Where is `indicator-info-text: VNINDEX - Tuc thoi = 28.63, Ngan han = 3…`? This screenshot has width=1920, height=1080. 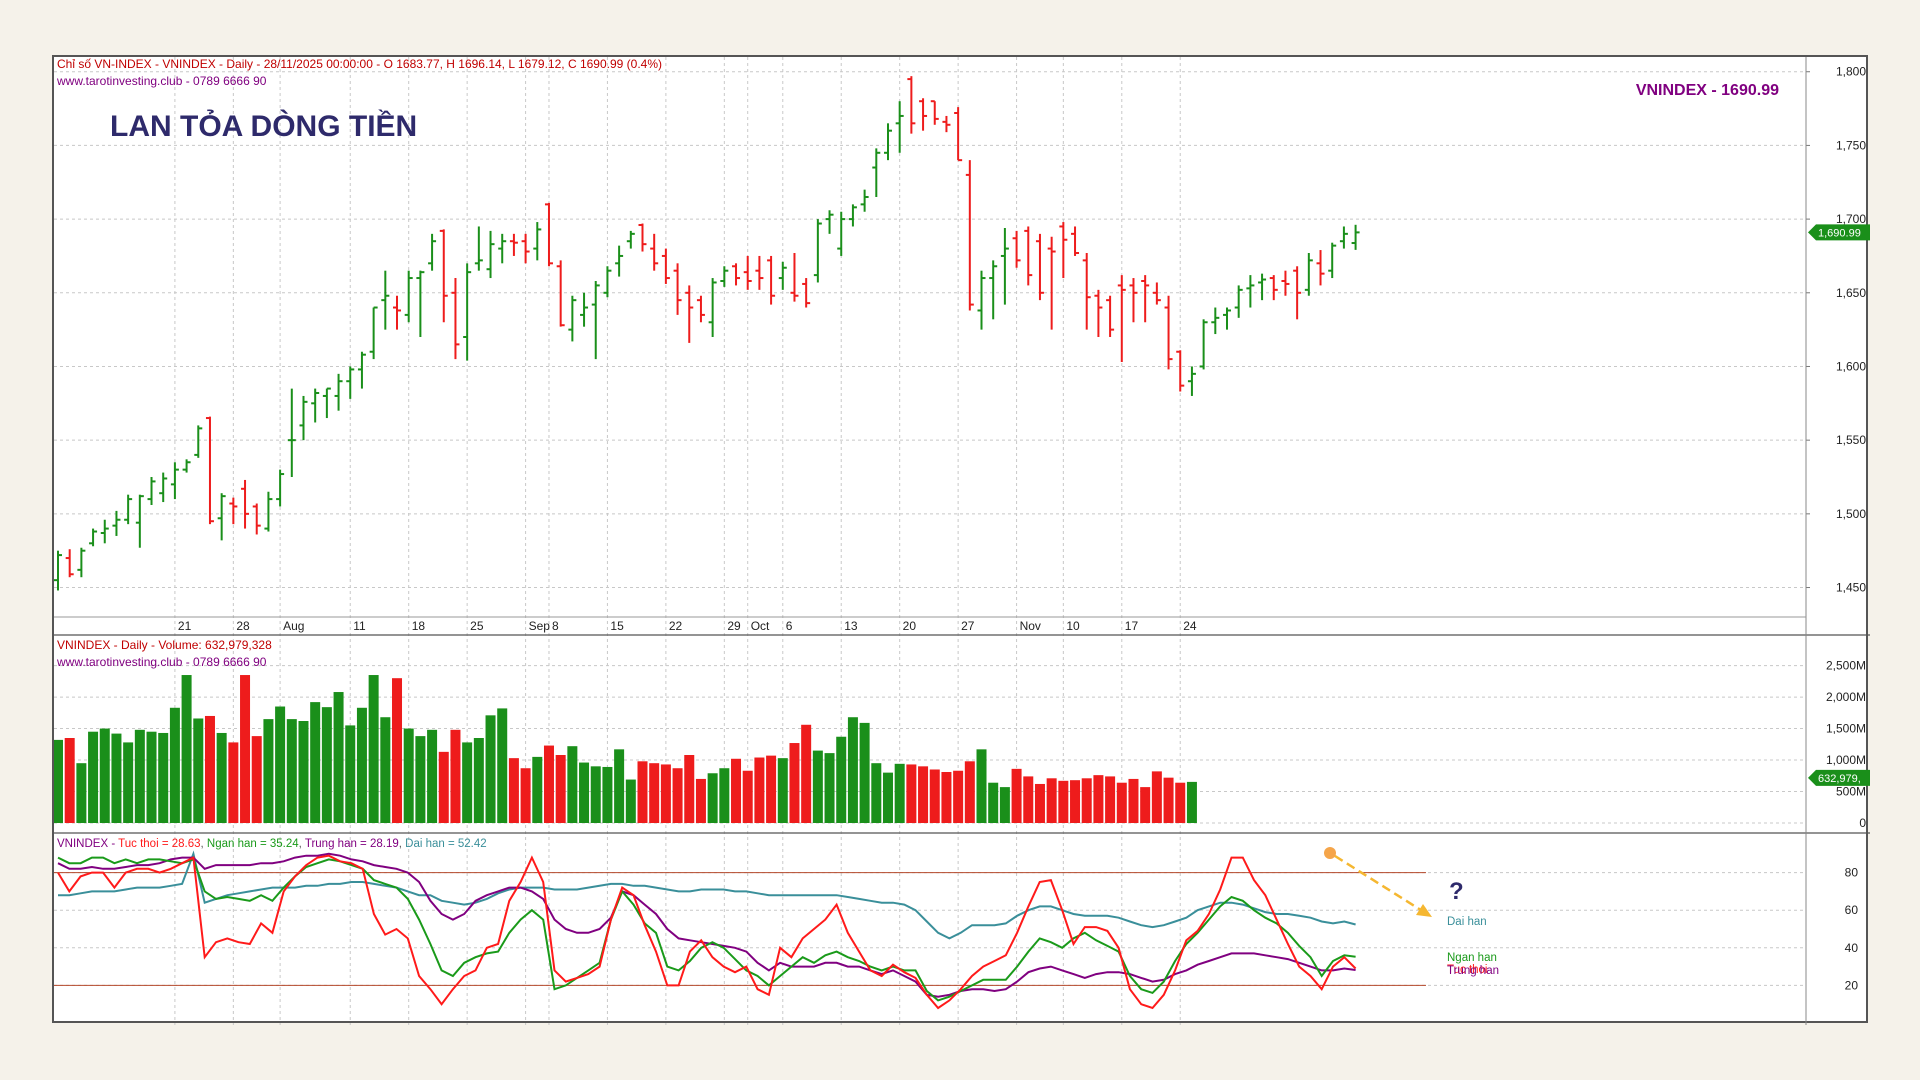 indicator-info-text: VNINDEX - Tuc thoi = 28.63, Ngan han = 3… is located at coordinates (272, 844).